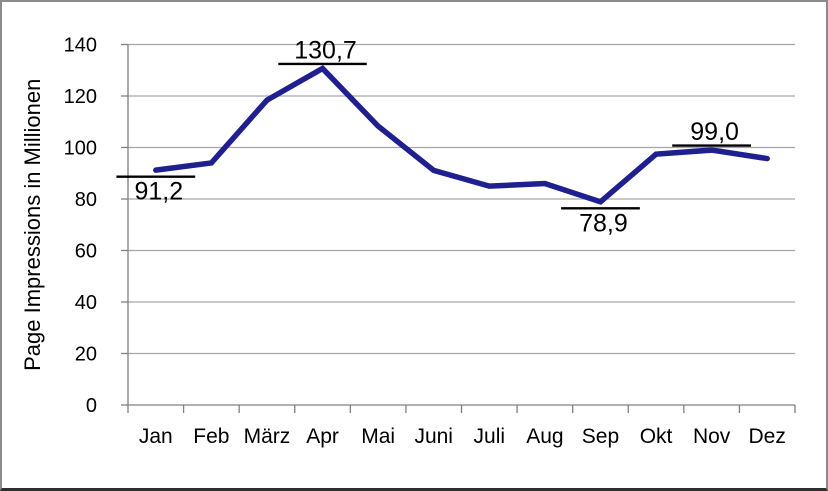 This screenshot has width=828, height=491. What do you see at coordinates (600, 436) in the screenshot?
I see `x-tick-label: Sep` at bounding box center [600, 436].